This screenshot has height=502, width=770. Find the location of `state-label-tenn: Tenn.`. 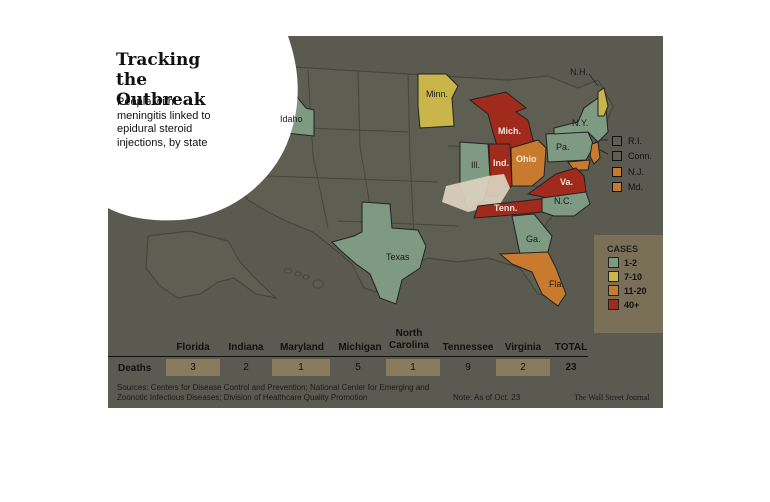

state-label-tenn: Tenn. is located at coordinates (506, 208).